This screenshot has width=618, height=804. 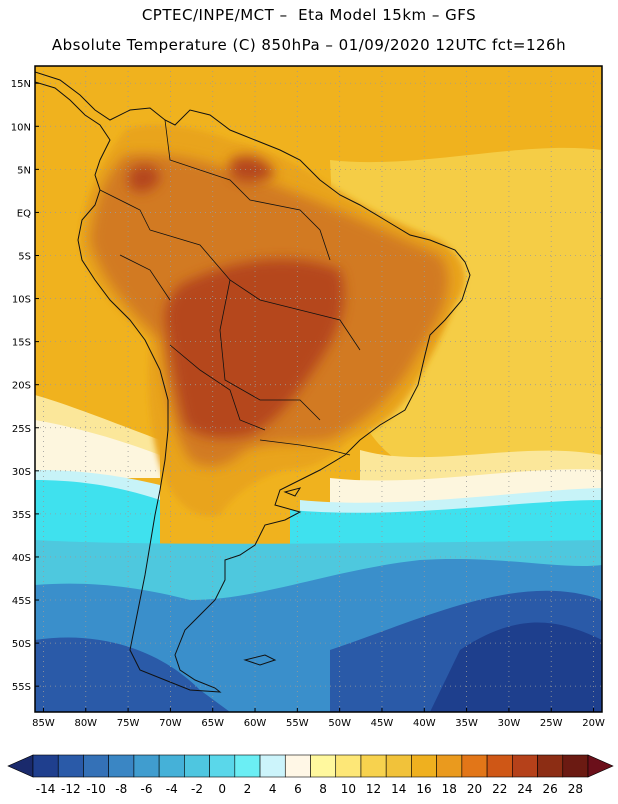 What do you see at coordinates (21, 687) in the screenshot?
I see `lat-label: 55S` at bounding box center [21, 687].